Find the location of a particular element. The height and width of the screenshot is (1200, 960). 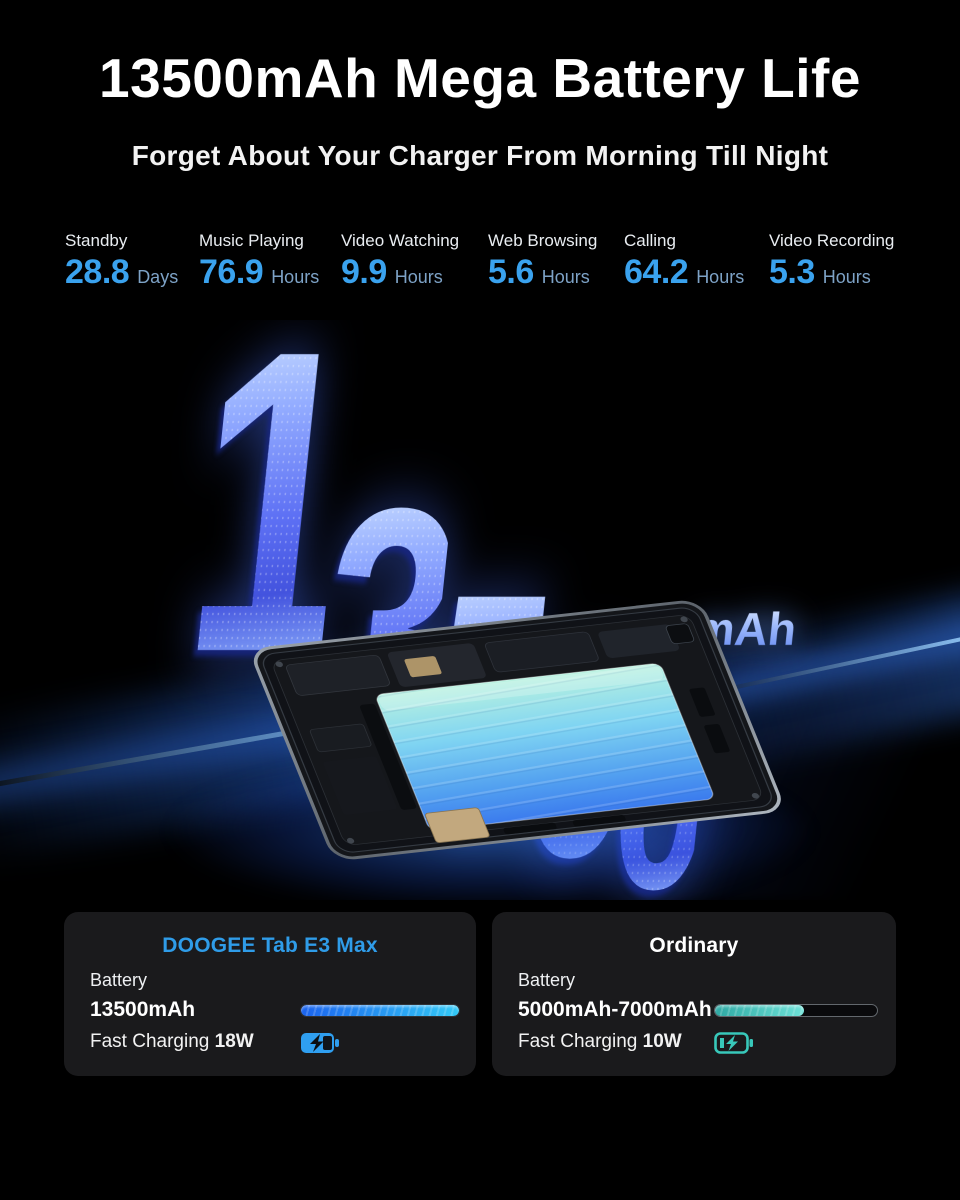

stat-video-recording: Video Recording 5.3 Hours is located at coordinates (831, 261).